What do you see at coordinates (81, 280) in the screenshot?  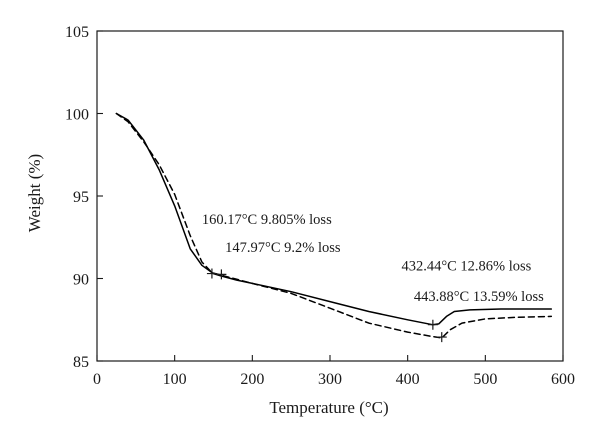 I see `y-tick-label: 90` at bounding box center [81, 280].